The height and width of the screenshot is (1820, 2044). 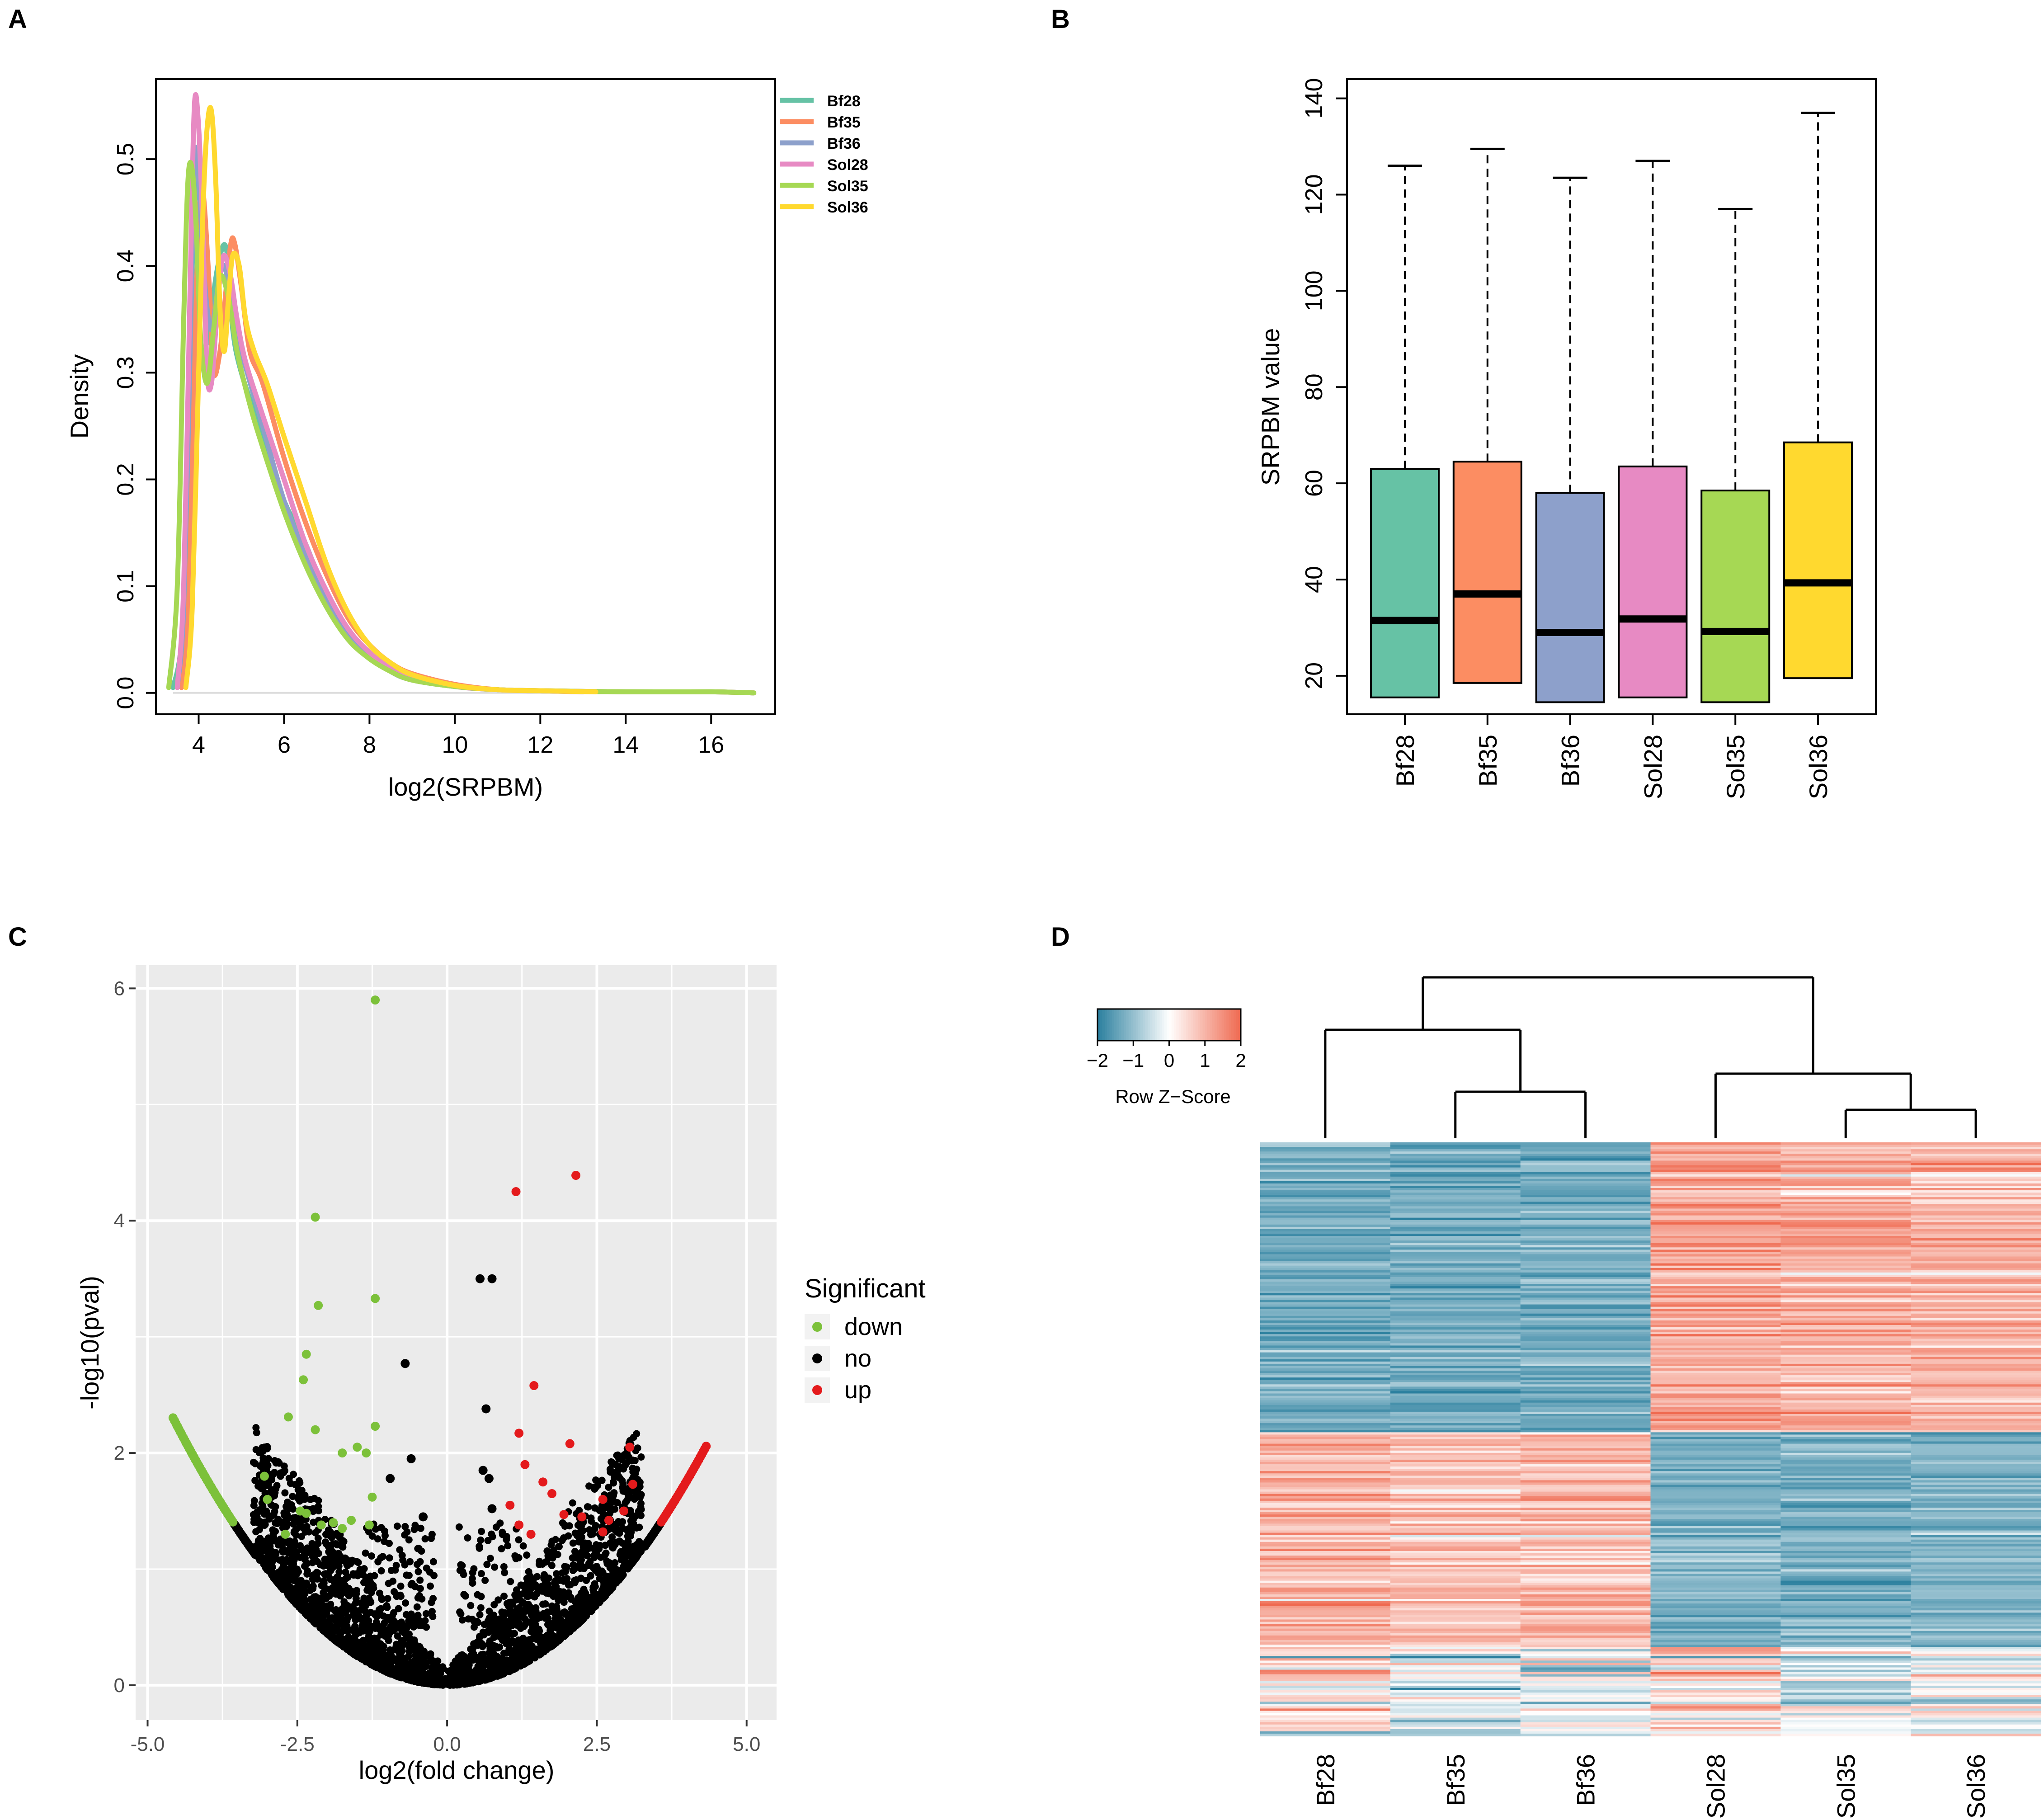 What do you see at coordinates (597, 1744) in the screenshot?
I see `volcano-x-tick-label: 2.5` at bounding box center [597, 1744].